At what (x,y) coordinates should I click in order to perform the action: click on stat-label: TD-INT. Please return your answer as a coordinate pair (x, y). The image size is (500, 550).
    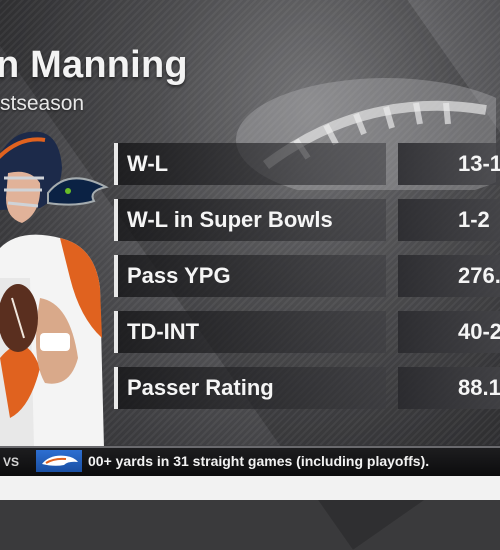
    Looking at the image, I should click on (250, 332).